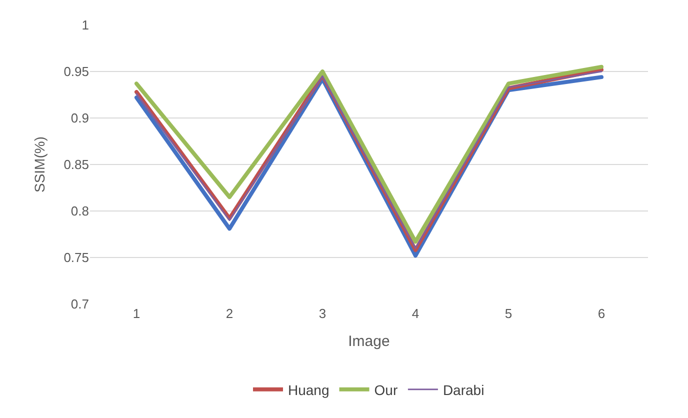  Describe the element at coordinates (463, 390) in the screenshot. I see `legend-label: Darabi` at that location.